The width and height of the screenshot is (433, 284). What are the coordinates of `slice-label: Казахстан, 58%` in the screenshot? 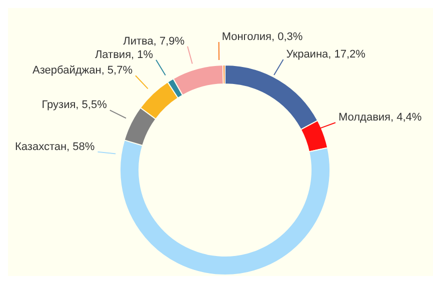 It's located at (55, 146).